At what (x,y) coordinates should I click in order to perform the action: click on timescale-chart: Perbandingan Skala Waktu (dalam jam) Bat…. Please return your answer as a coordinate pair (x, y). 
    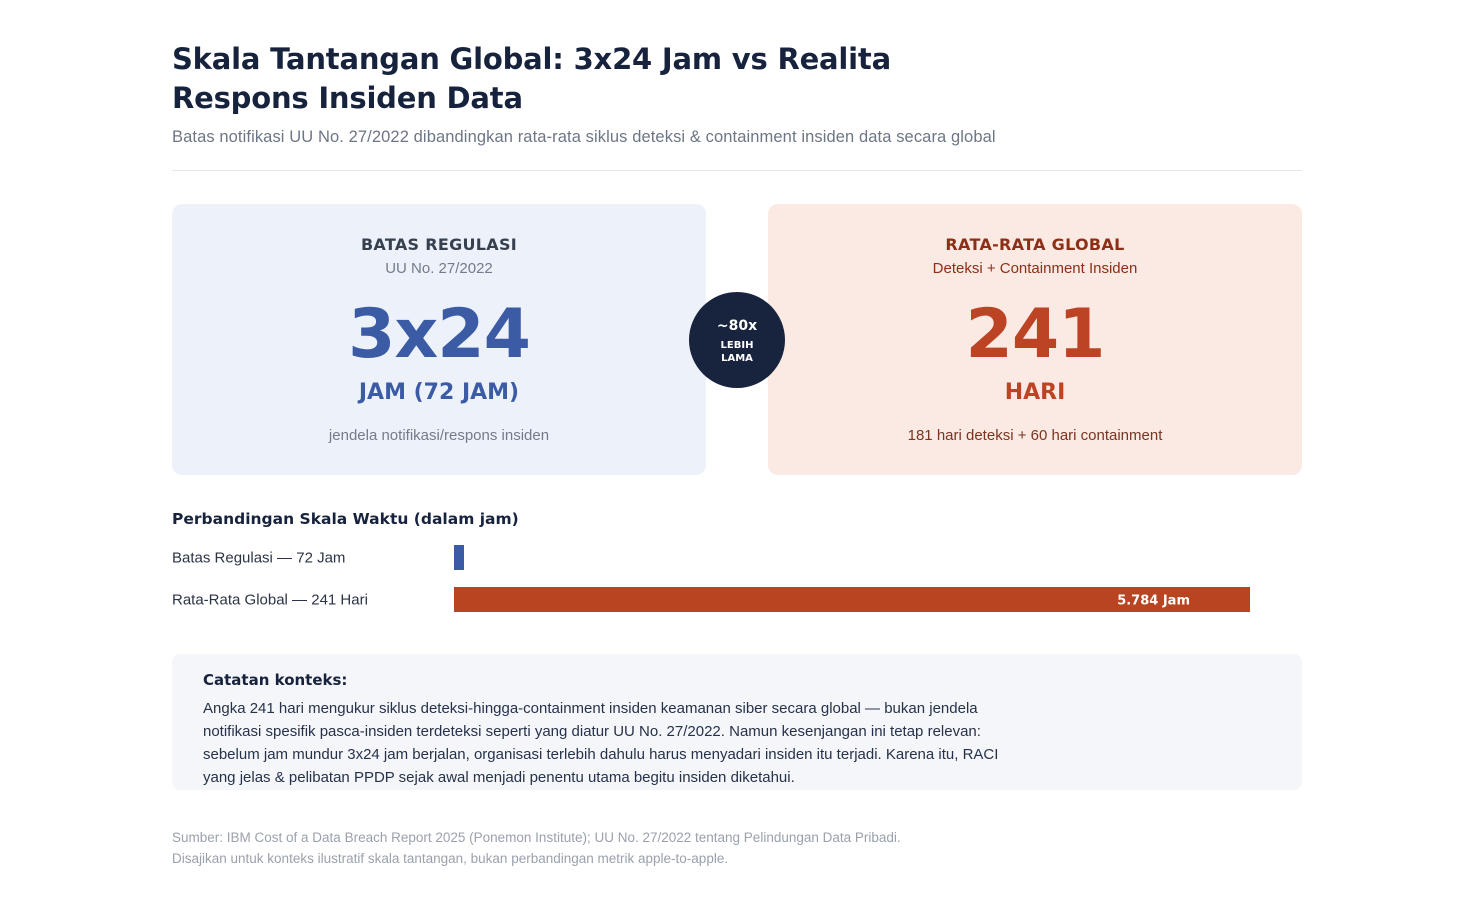
    Looking at the image, I should click on (737, 570).